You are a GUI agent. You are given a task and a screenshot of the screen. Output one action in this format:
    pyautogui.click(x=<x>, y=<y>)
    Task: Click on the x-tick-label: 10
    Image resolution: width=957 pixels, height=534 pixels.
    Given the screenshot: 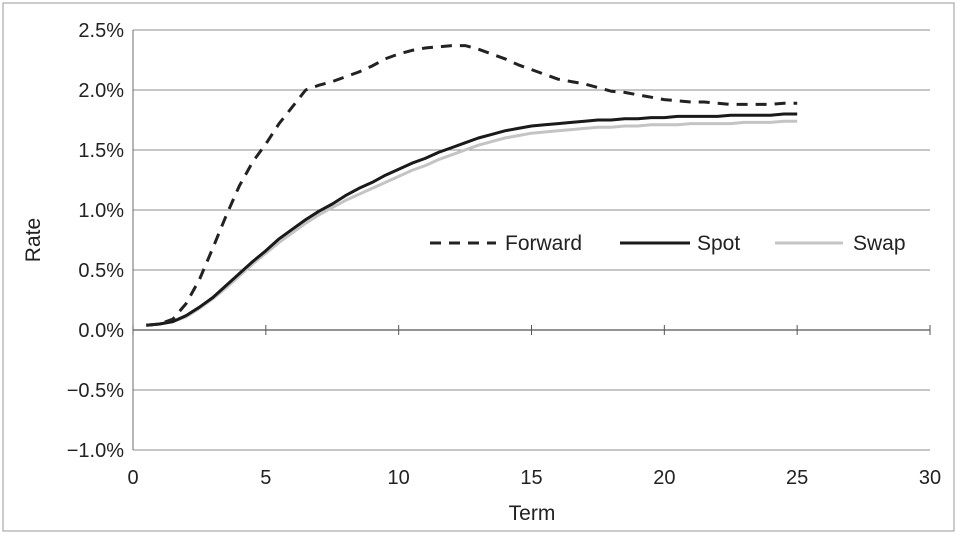 What is the action you would take?
    pyautogui.click(x=399, y=478)
    